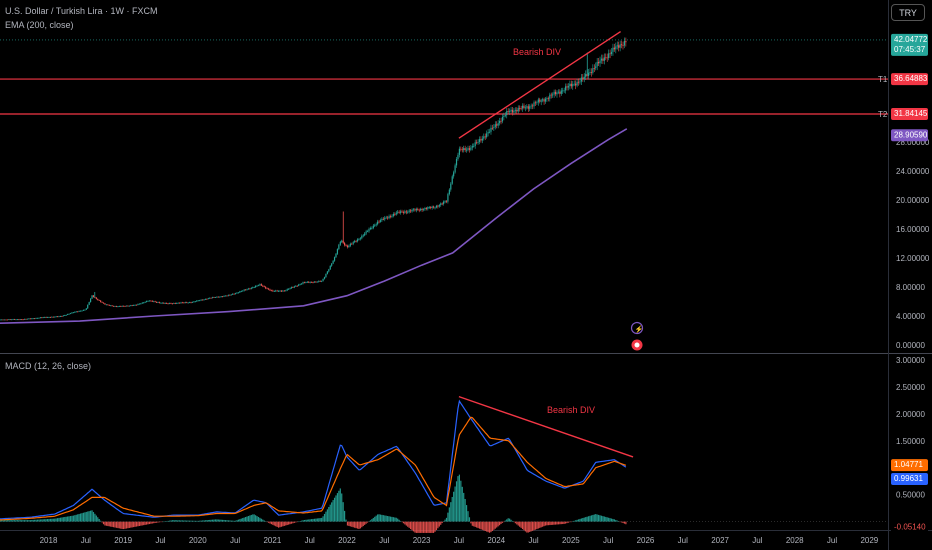  What do you see at coordinates (313, 468) in the screenshot?
I see `signal-line` at bounding box center [313, 468].